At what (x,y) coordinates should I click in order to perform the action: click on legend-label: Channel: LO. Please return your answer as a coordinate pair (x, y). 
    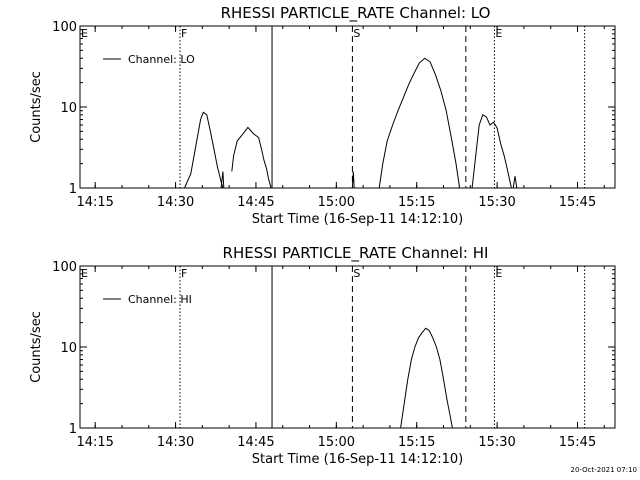
    Looking at the image, I should click on (161, 59).